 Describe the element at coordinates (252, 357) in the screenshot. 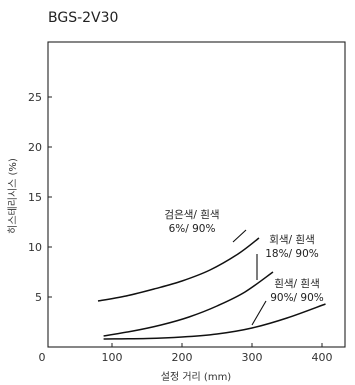

I see `x-tick-label: 300` at that location.